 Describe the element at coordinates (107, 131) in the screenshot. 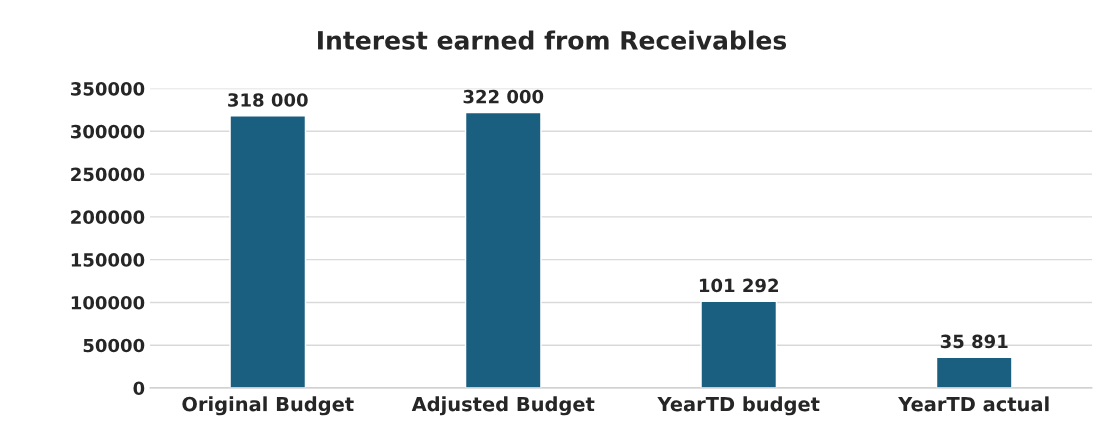

I see `y-tick-label: 300000` at that location.